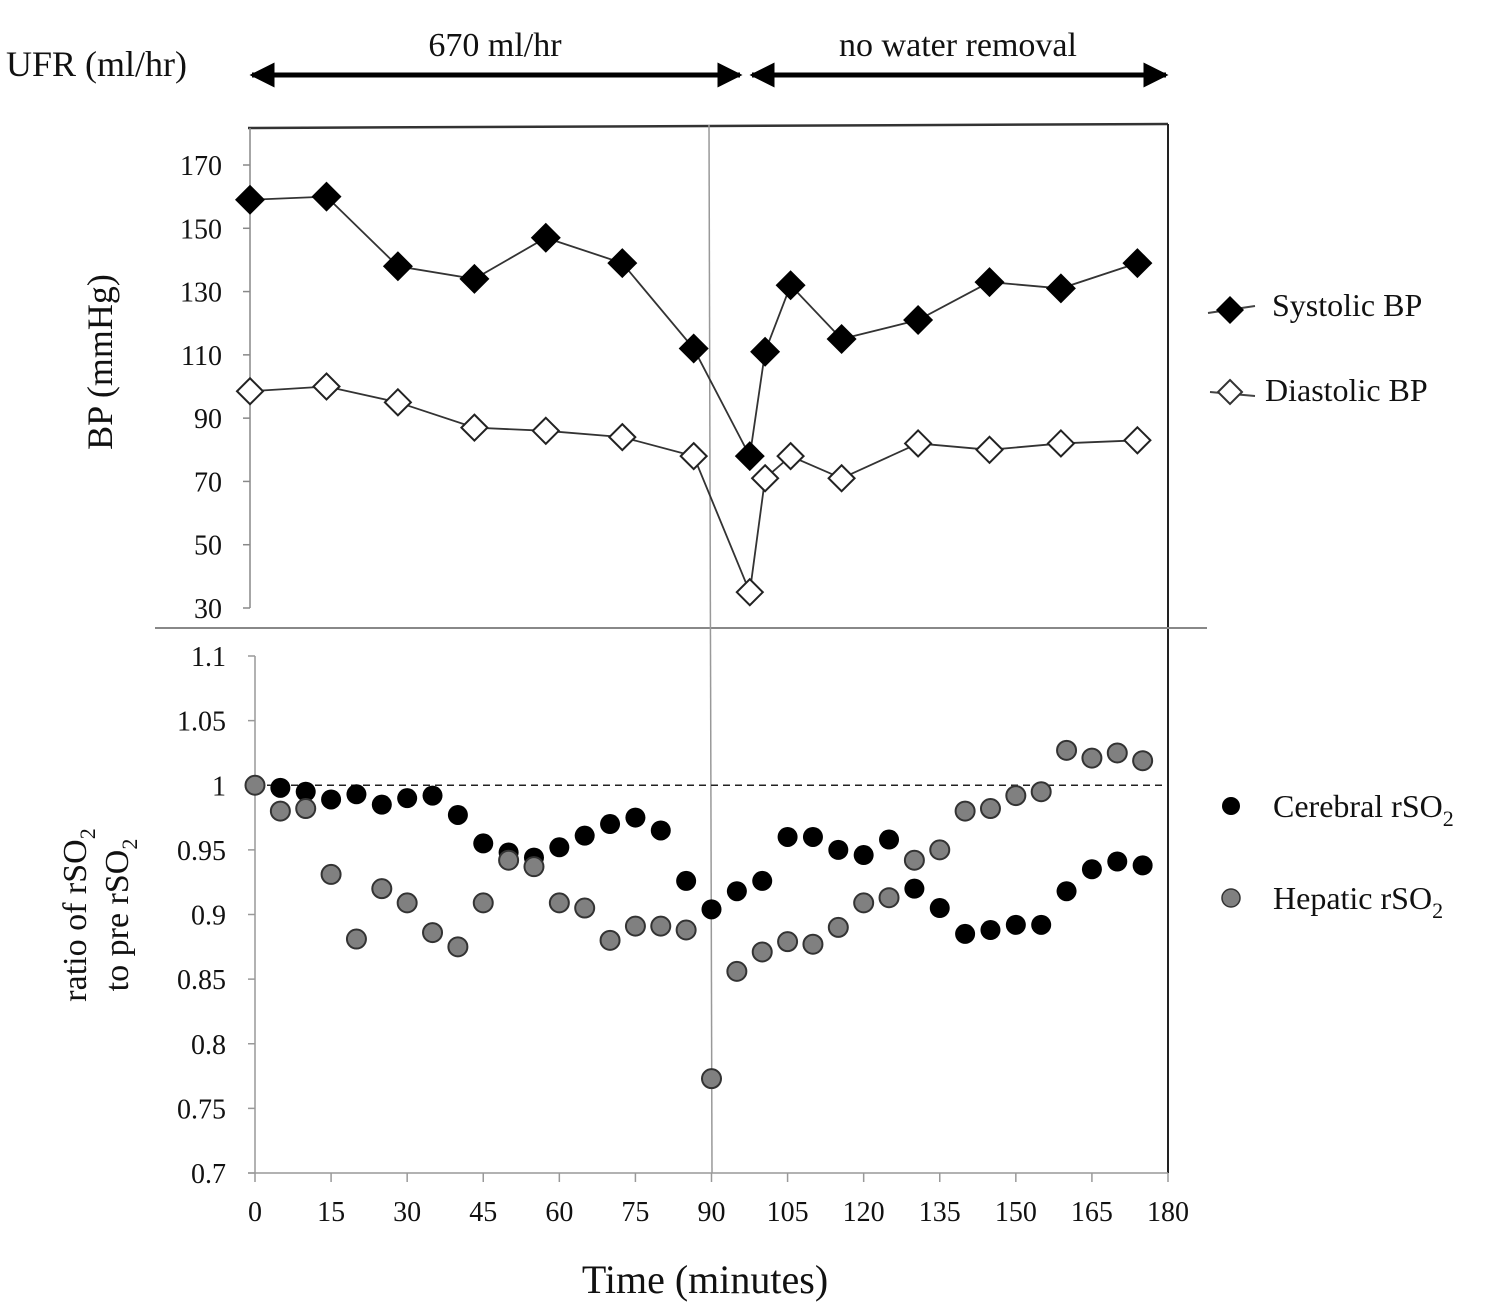 This screenshot has height=1311, width=1500. Describe the element at coordinates (100, 362) in the screenshot. I see `bp-y-axis-label: BP (mmHg)` at that location.